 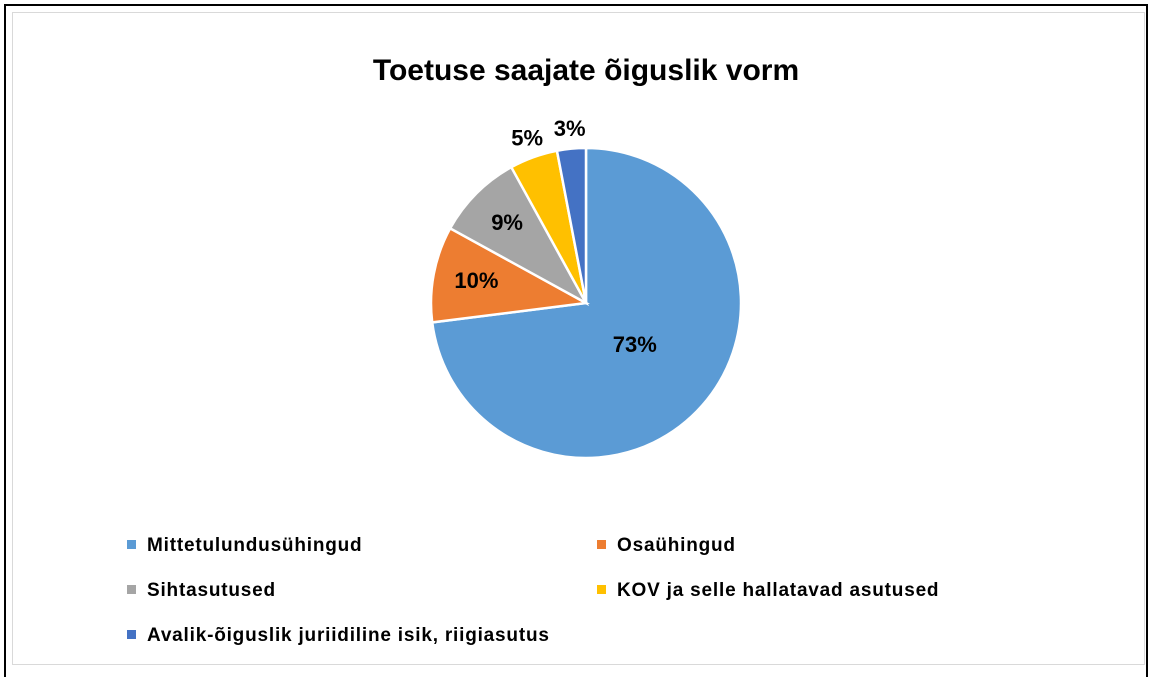 What do you see at coordinates (507, 222) in the screenshot?
I see `data-label: 9%` at bounding box center [507, 222].